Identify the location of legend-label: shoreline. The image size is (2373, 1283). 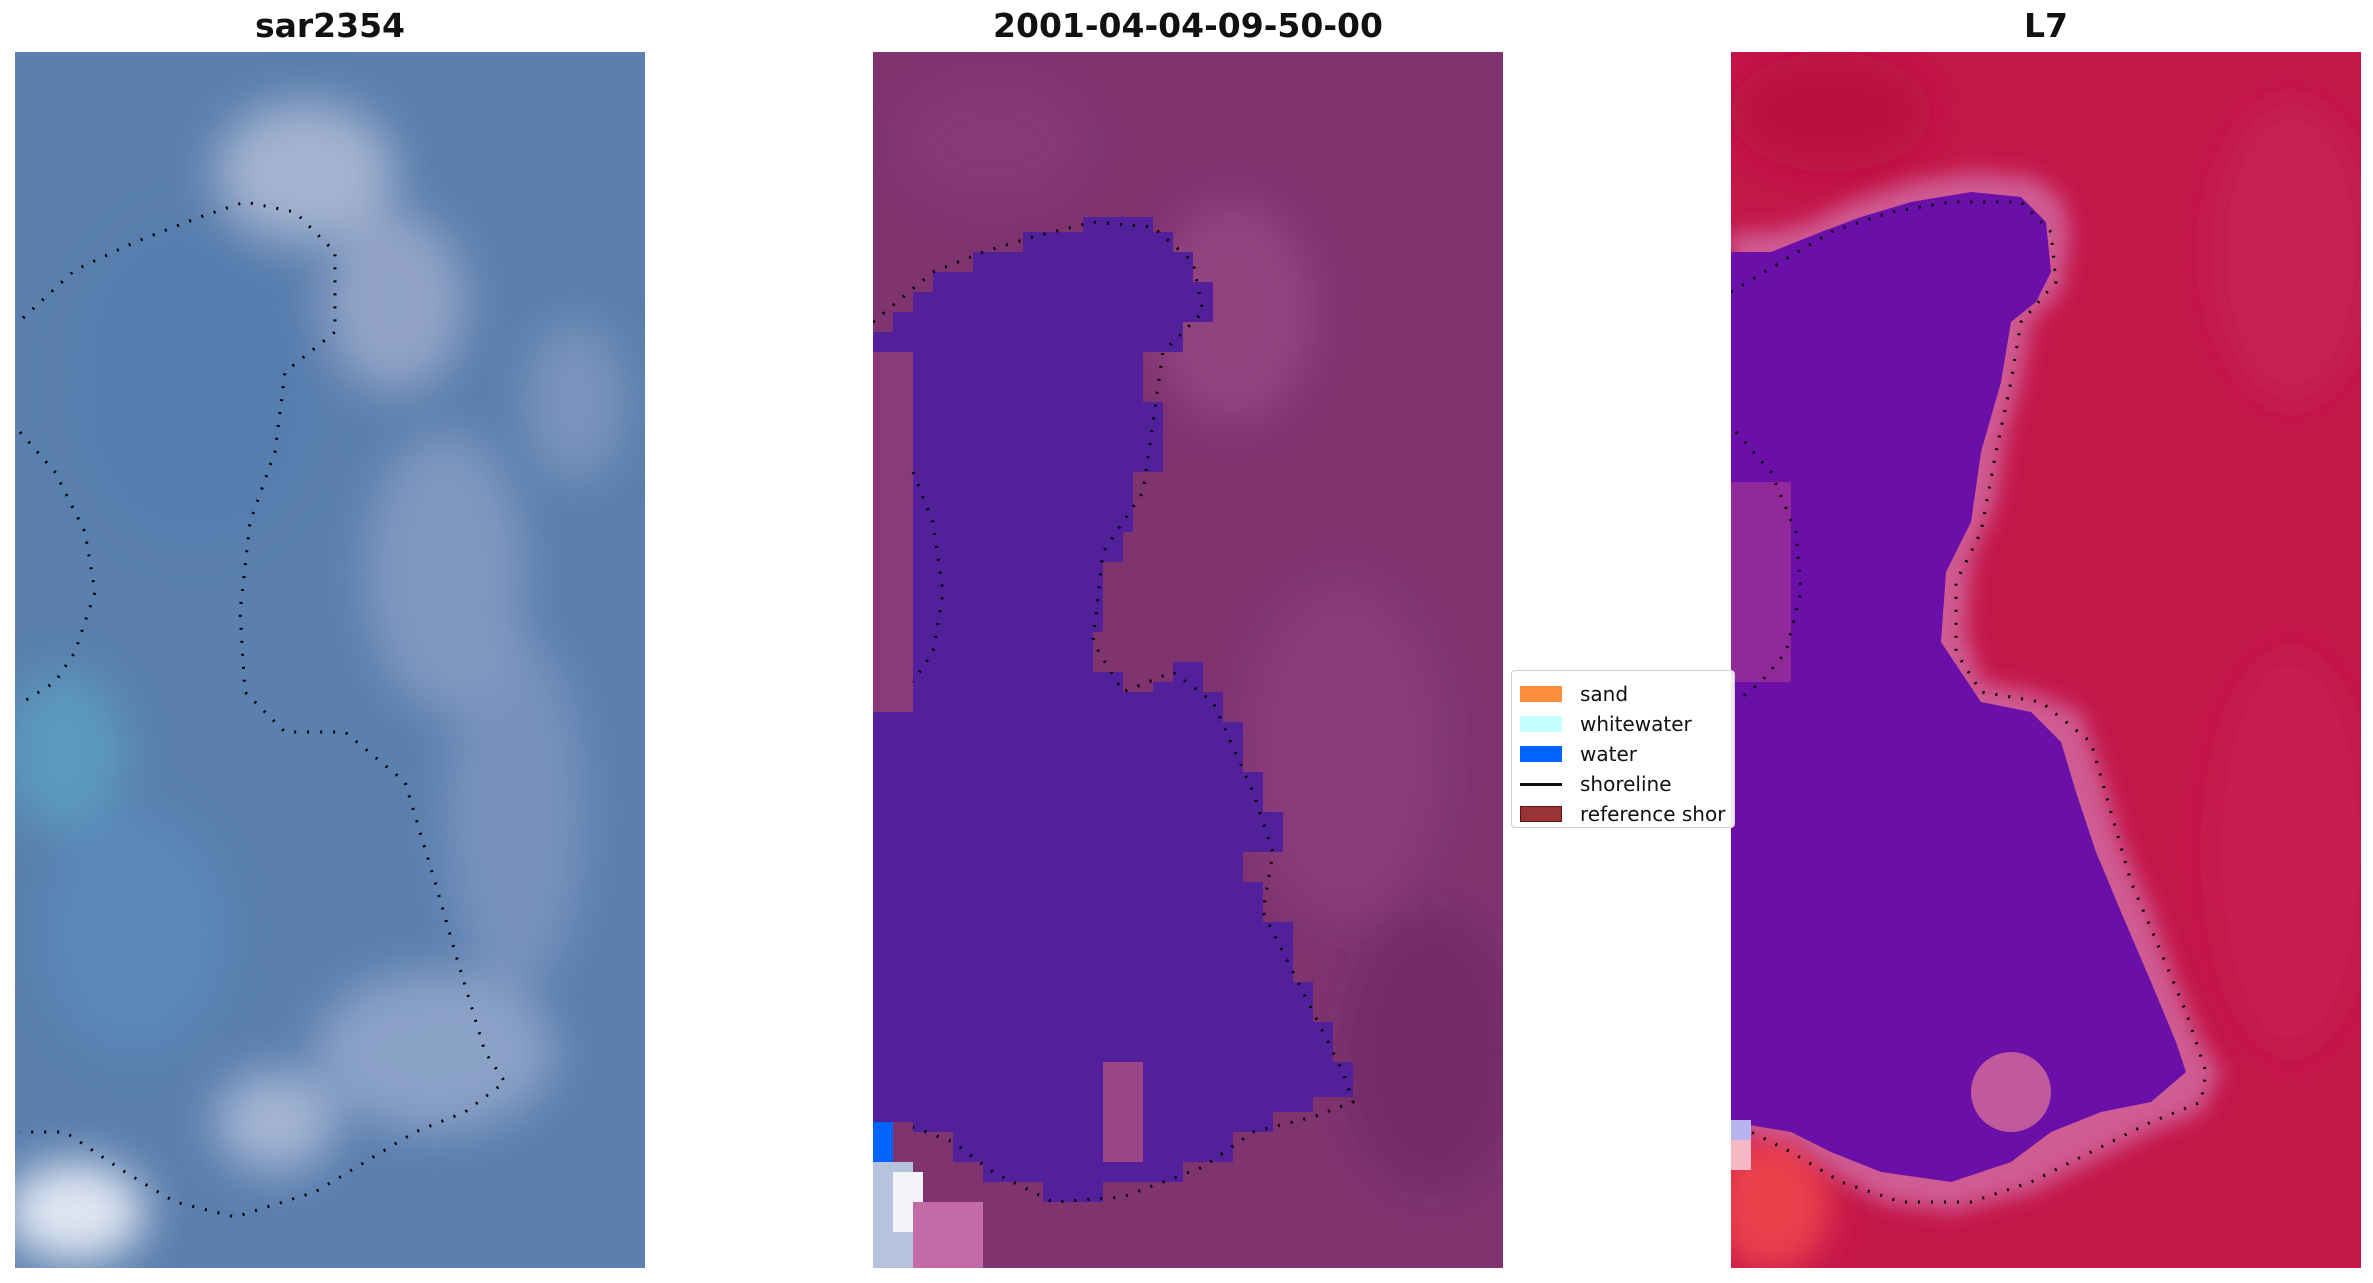
(1626, 784).